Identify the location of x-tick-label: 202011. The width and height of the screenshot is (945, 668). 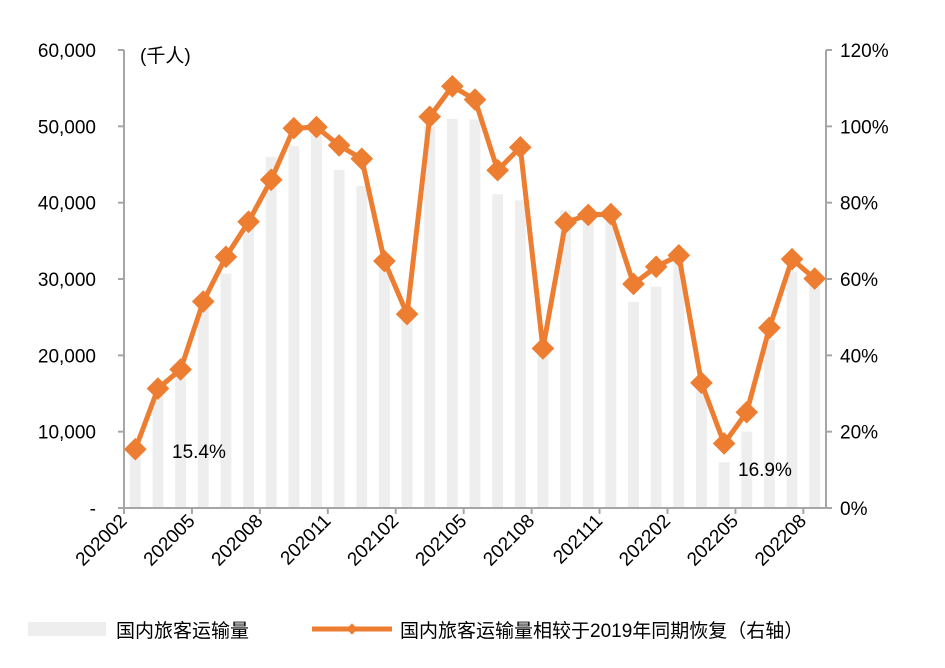
(306, 540).